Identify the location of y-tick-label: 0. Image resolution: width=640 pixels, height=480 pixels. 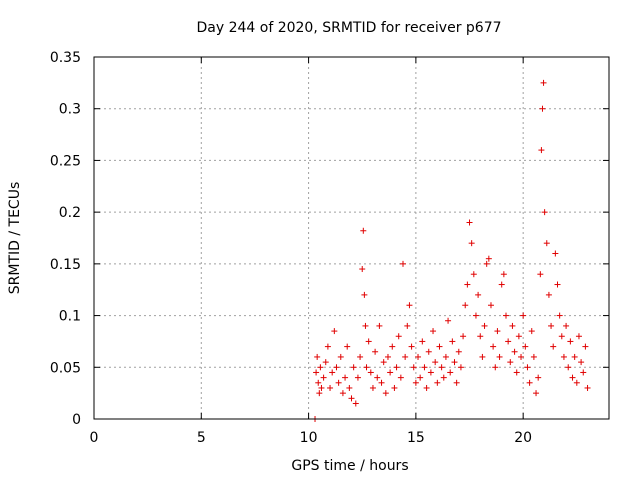
(76, 420).